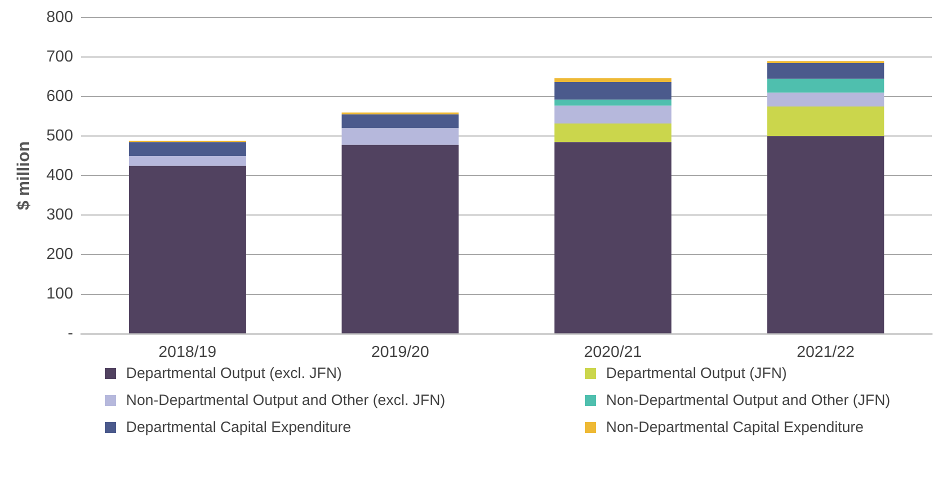 The image size is (947, 485). What do you see at coordinates (23, 175) in the screenshot?
I see `y-axis-title: $ million` at bounding box center [23, 175].